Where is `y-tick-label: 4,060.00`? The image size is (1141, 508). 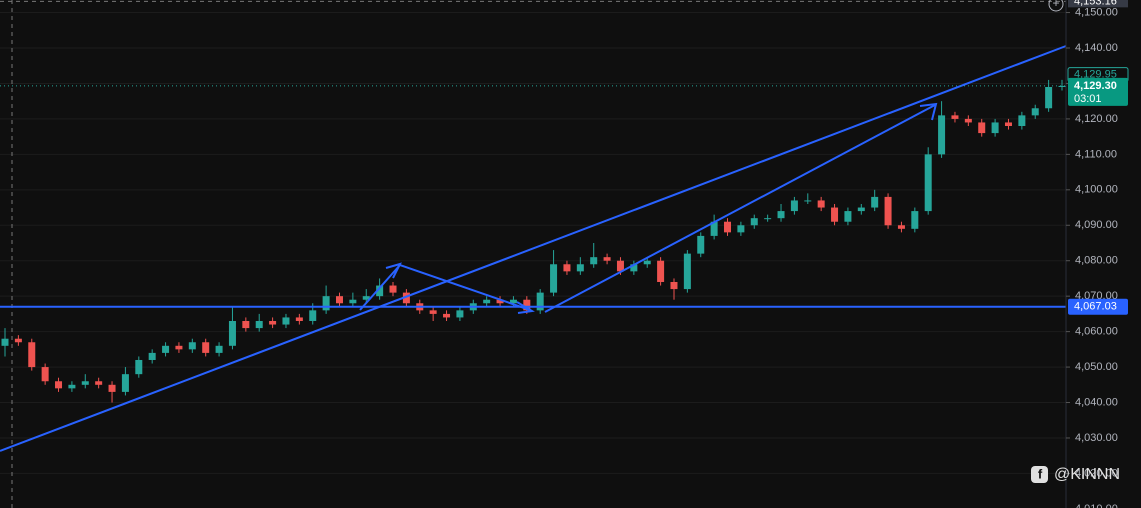 y-tick-label: 4,060.00 is located at coordinates (1096, 332).